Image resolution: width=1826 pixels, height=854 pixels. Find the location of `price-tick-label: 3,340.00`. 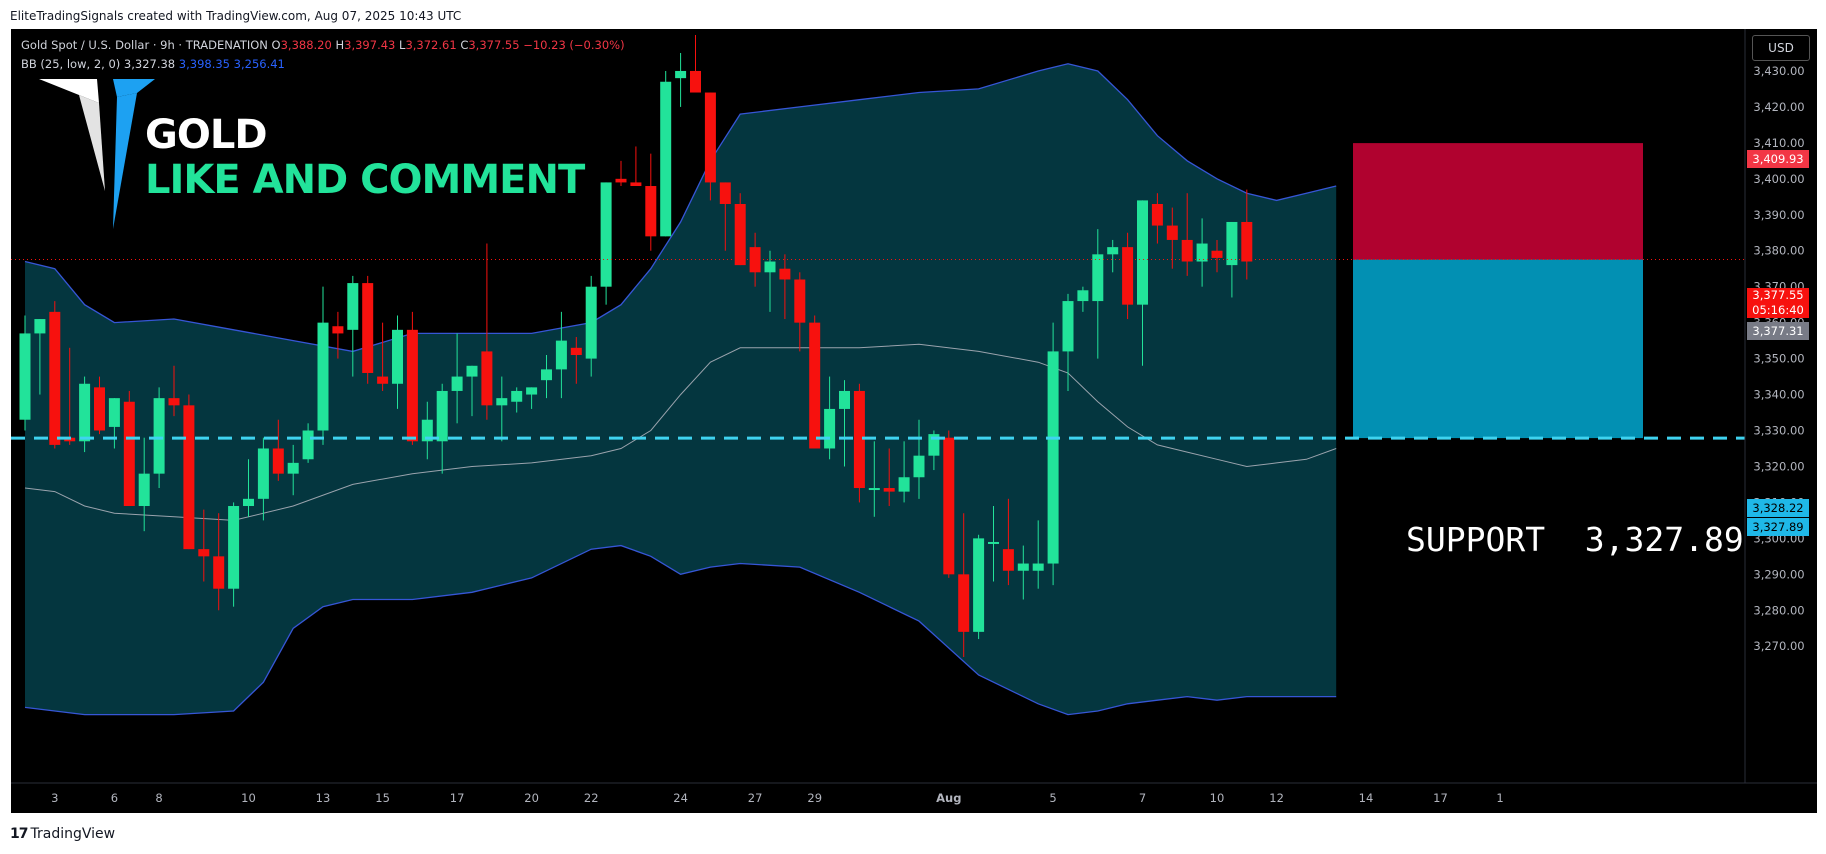

price-tick-label: 3,340.00 is located at coordinates (1778, 395).